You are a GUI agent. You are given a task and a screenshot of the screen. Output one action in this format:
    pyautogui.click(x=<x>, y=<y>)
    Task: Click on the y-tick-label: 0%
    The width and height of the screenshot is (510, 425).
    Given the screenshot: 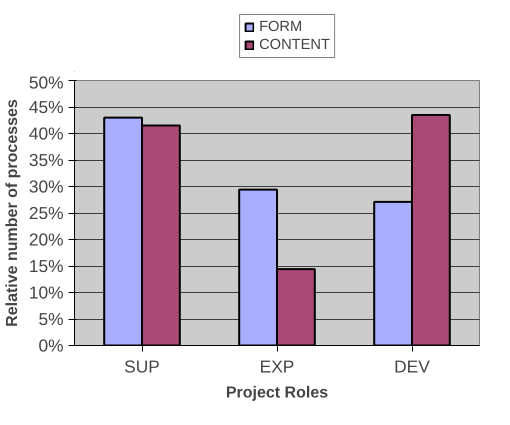 What is the action you would take?
    pyautogui.click(x=51, y=346)
    